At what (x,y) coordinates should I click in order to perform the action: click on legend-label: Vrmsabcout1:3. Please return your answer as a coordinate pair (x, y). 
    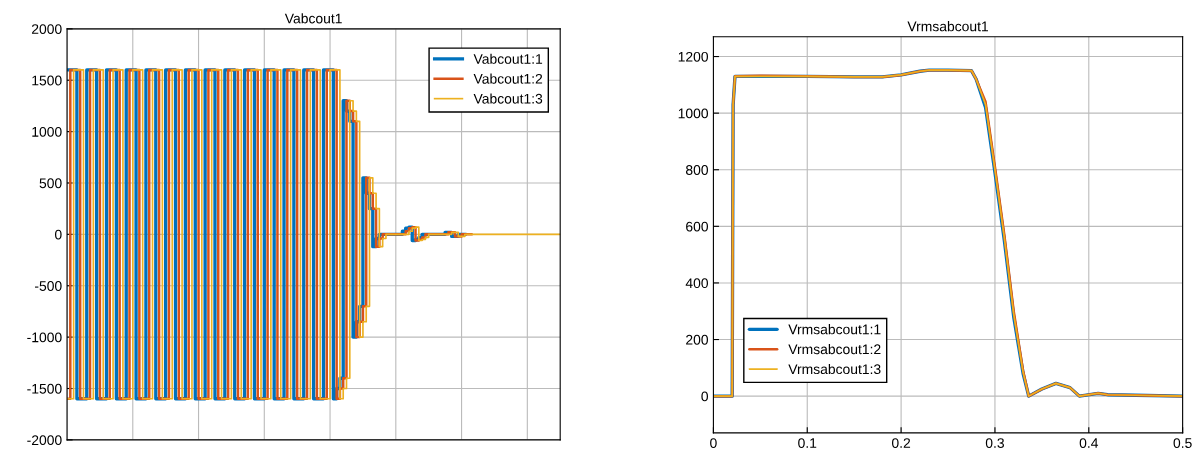
    Looking at the image, I should click on (834, 369).